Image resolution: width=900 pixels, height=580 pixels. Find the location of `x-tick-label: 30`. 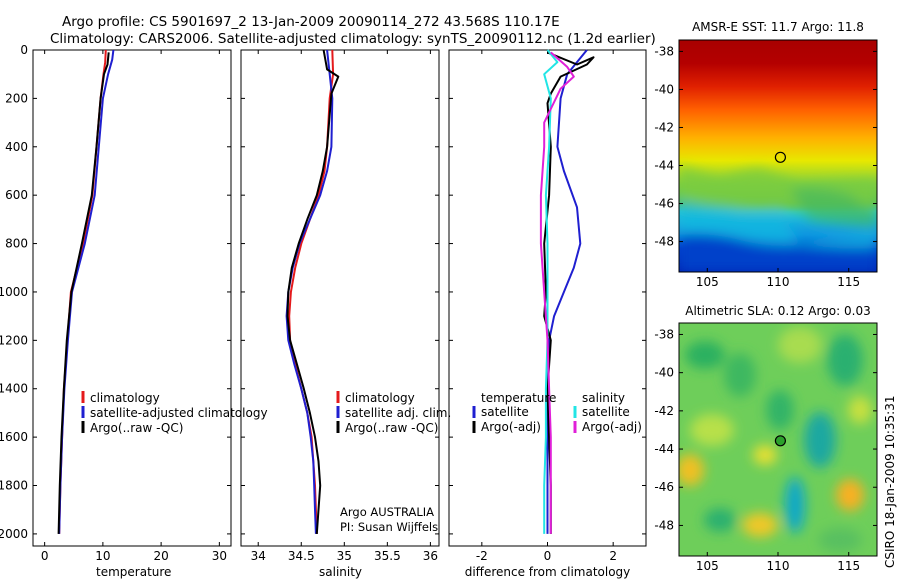

x-tick-label: 30 is located at coordinates (219, 556).